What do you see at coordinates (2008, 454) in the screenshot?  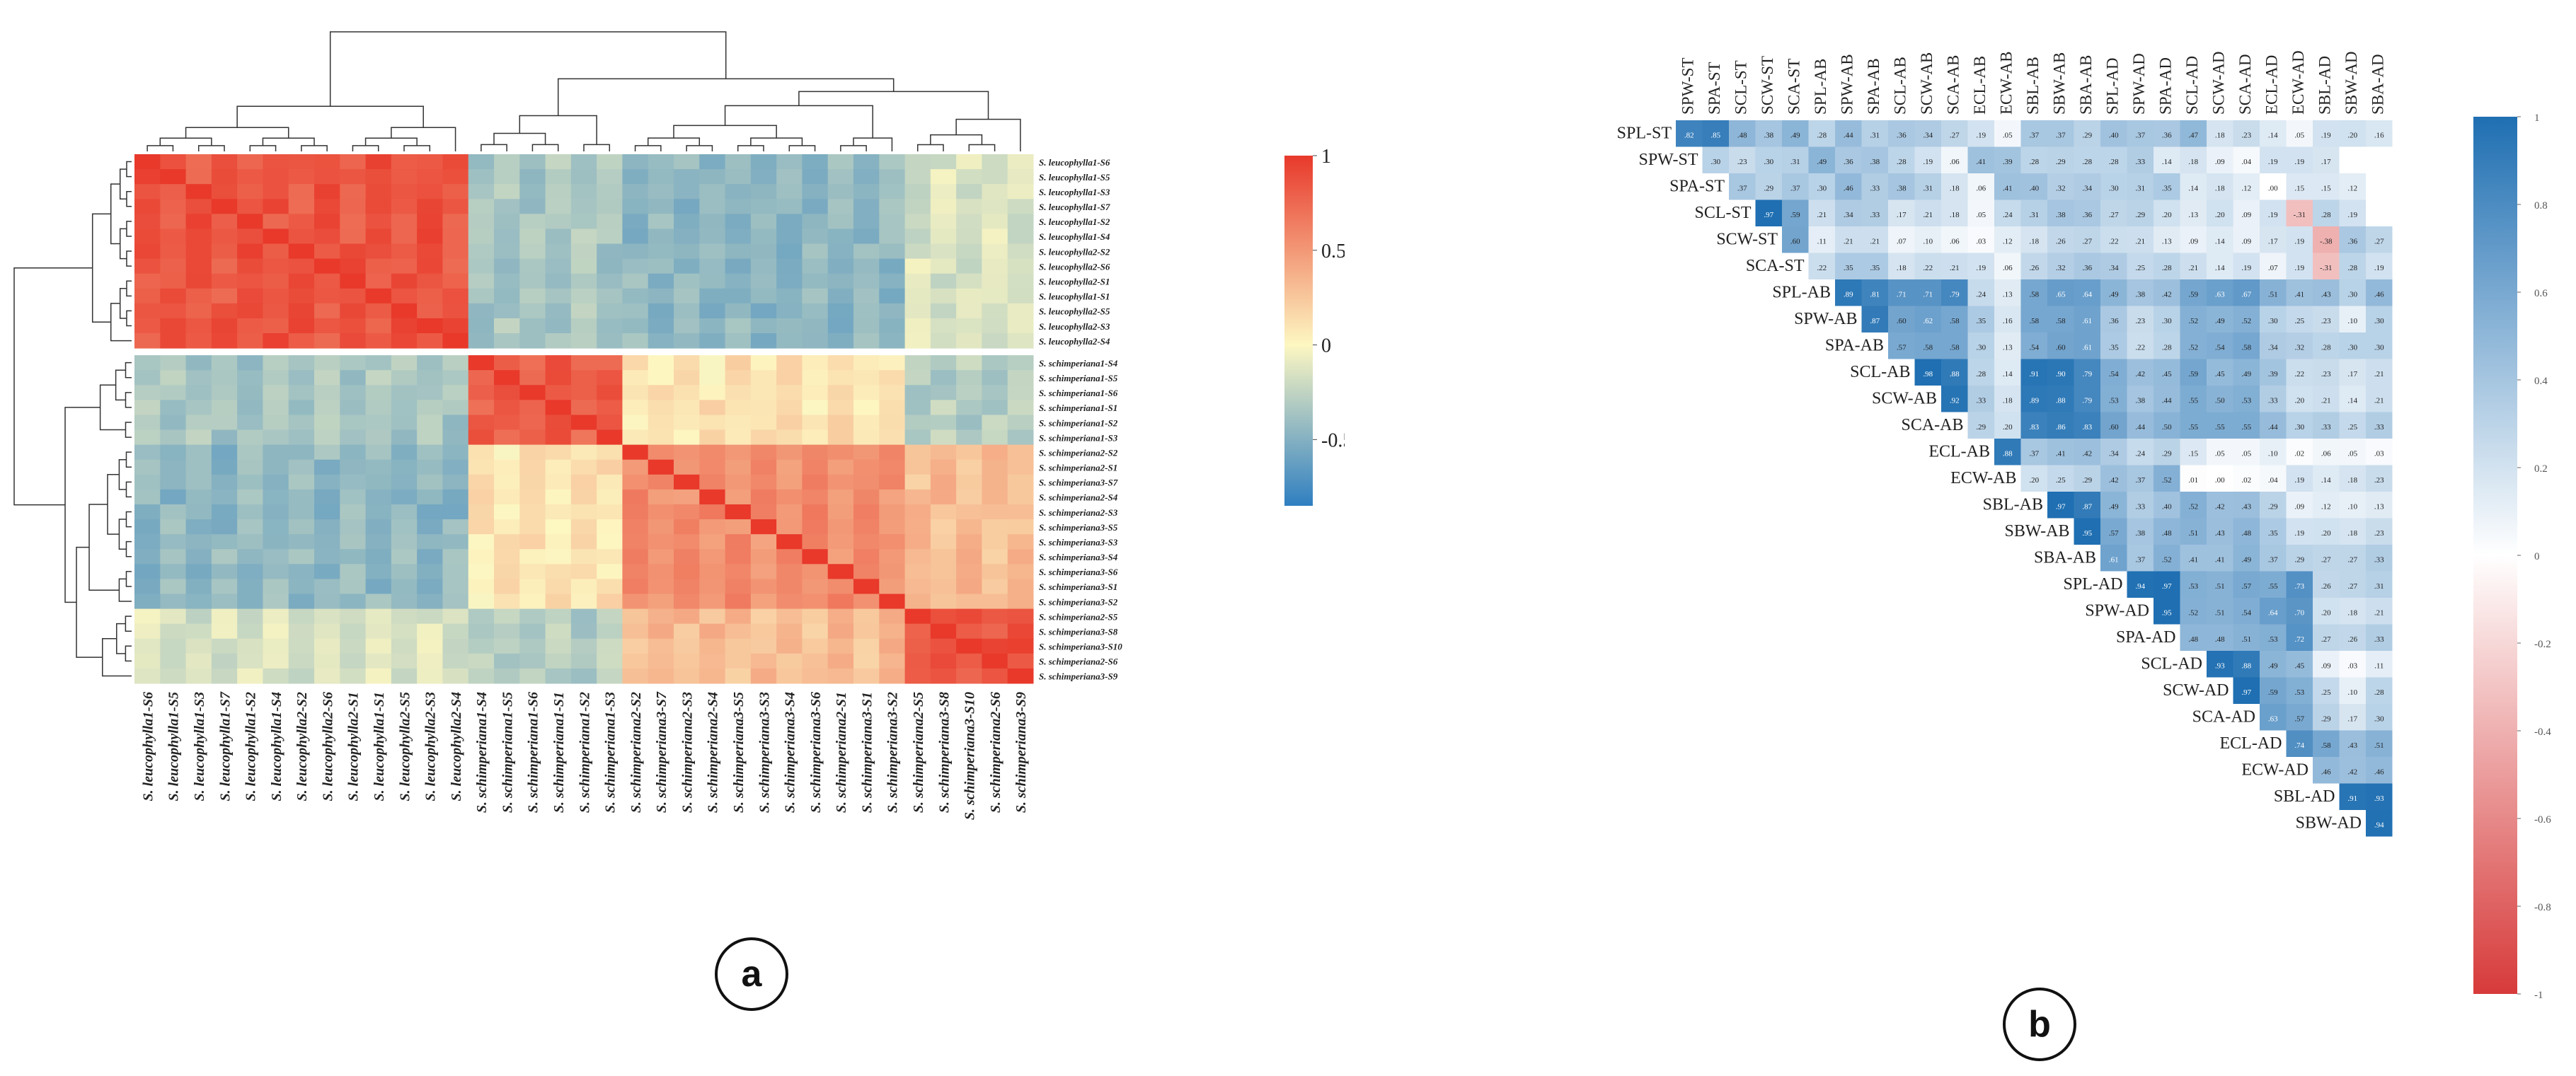 I see `matrix-cell-value: .88` at bounding box center [2008, 454].